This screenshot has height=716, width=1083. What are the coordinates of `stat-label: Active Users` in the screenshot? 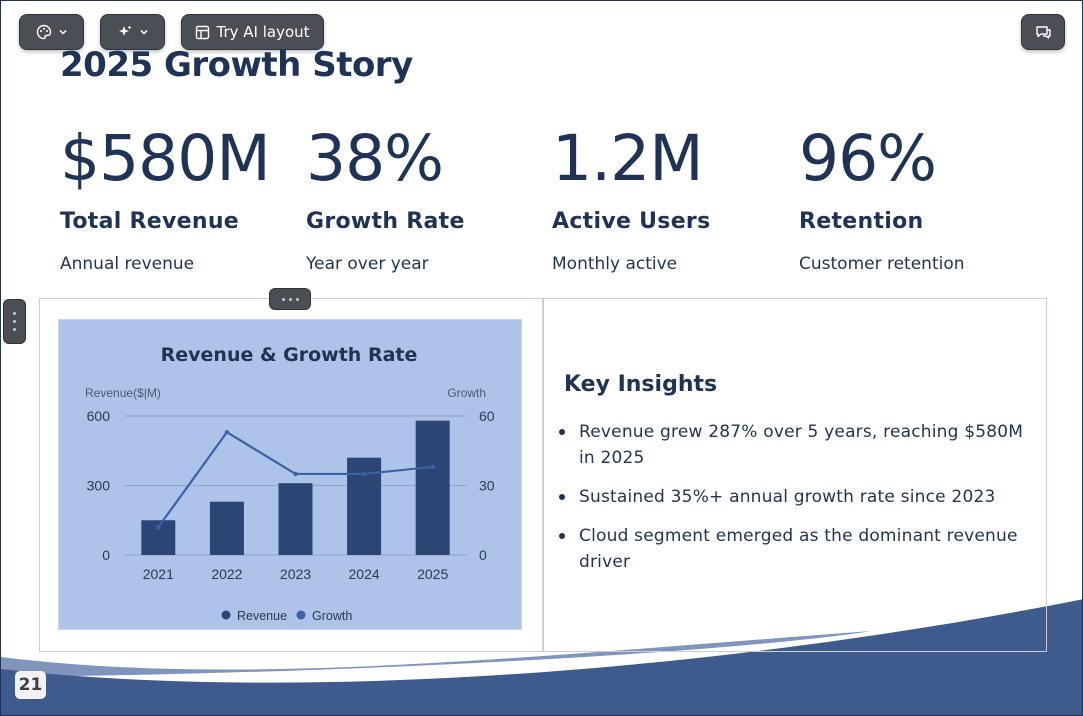 It's located at (631, 221).